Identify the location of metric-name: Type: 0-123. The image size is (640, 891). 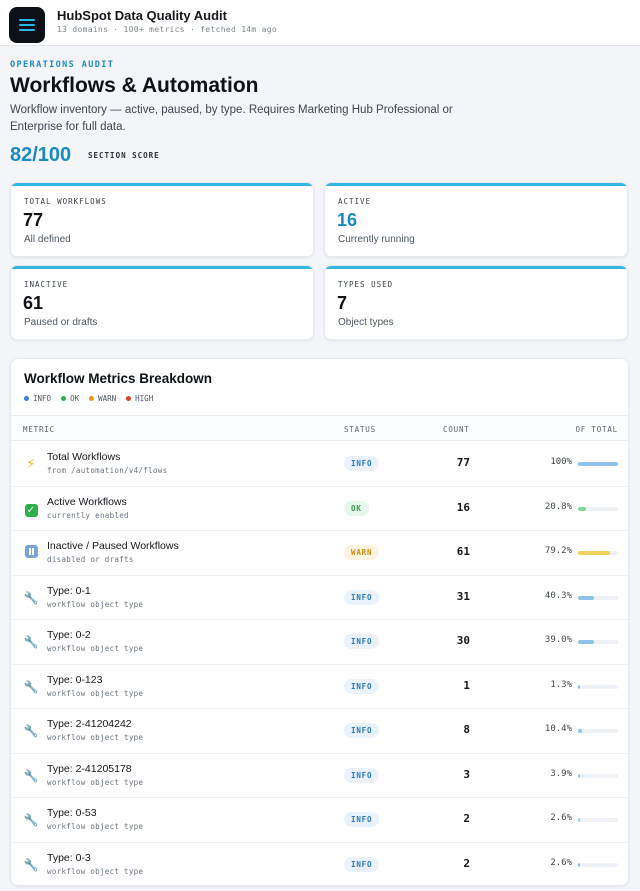
(75, 679).